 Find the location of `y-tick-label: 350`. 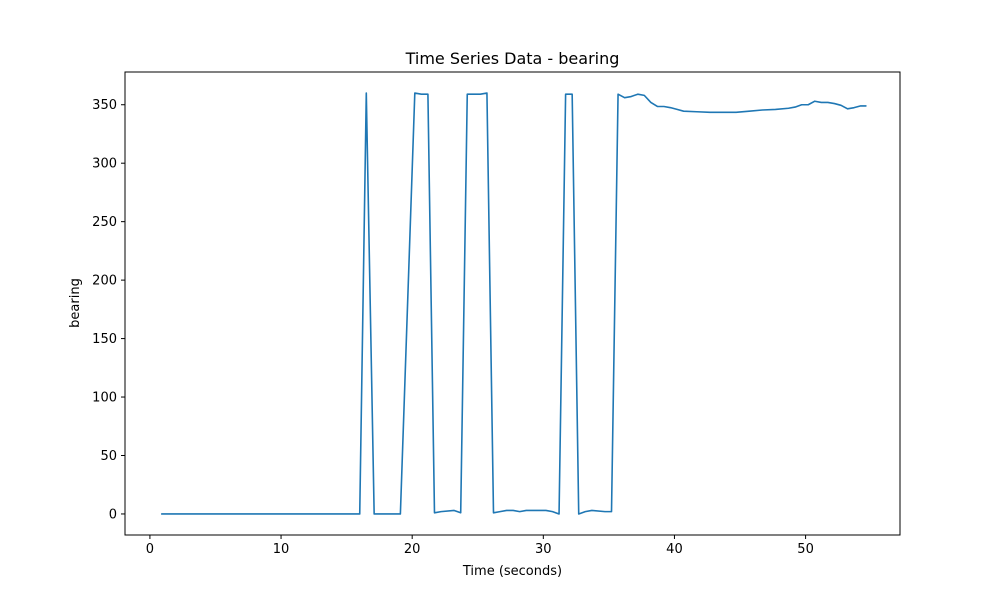

y-tick-label: 350 is located at coordinates (104, 105).